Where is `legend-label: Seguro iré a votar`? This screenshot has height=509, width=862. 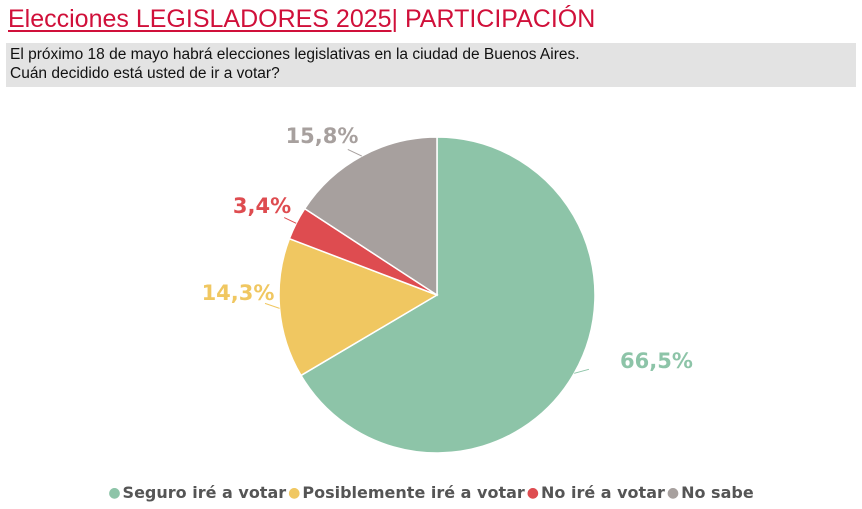 legend-label: Seguro iré a votar is located at coordinates (204, 492).